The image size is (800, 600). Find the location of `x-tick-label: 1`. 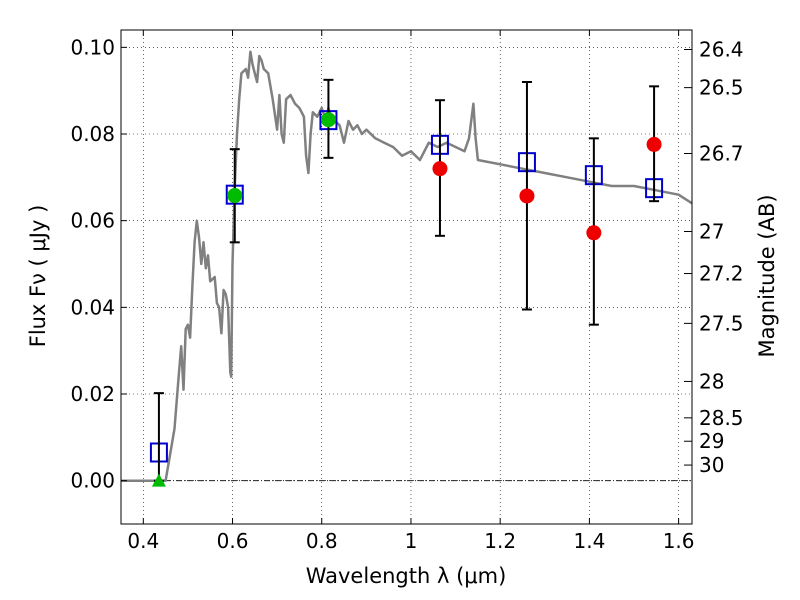

x-tick-label: 1 is located at coordinates (411, 541).